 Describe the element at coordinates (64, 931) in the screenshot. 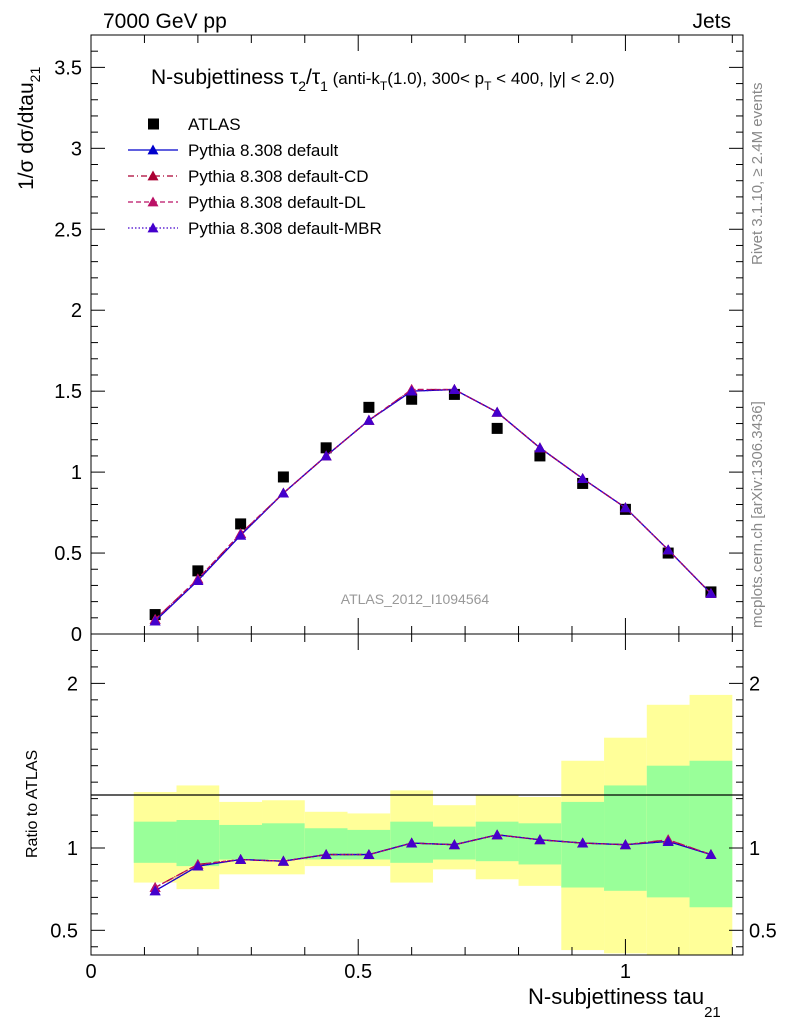

I see `ratio-y-tick-label: 0.5` at that location.